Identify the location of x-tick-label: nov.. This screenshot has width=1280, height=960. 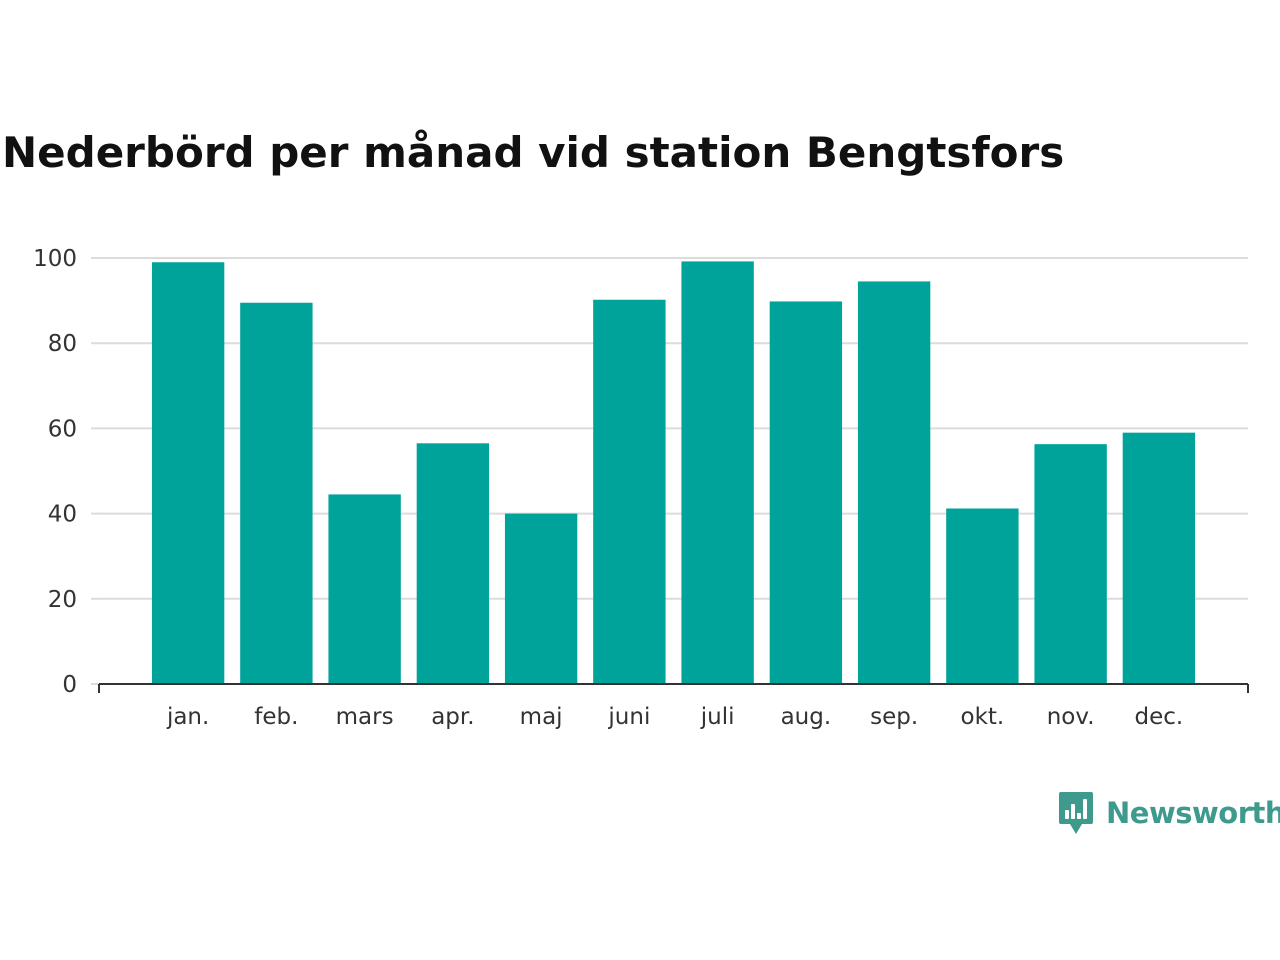
(1071, 717).